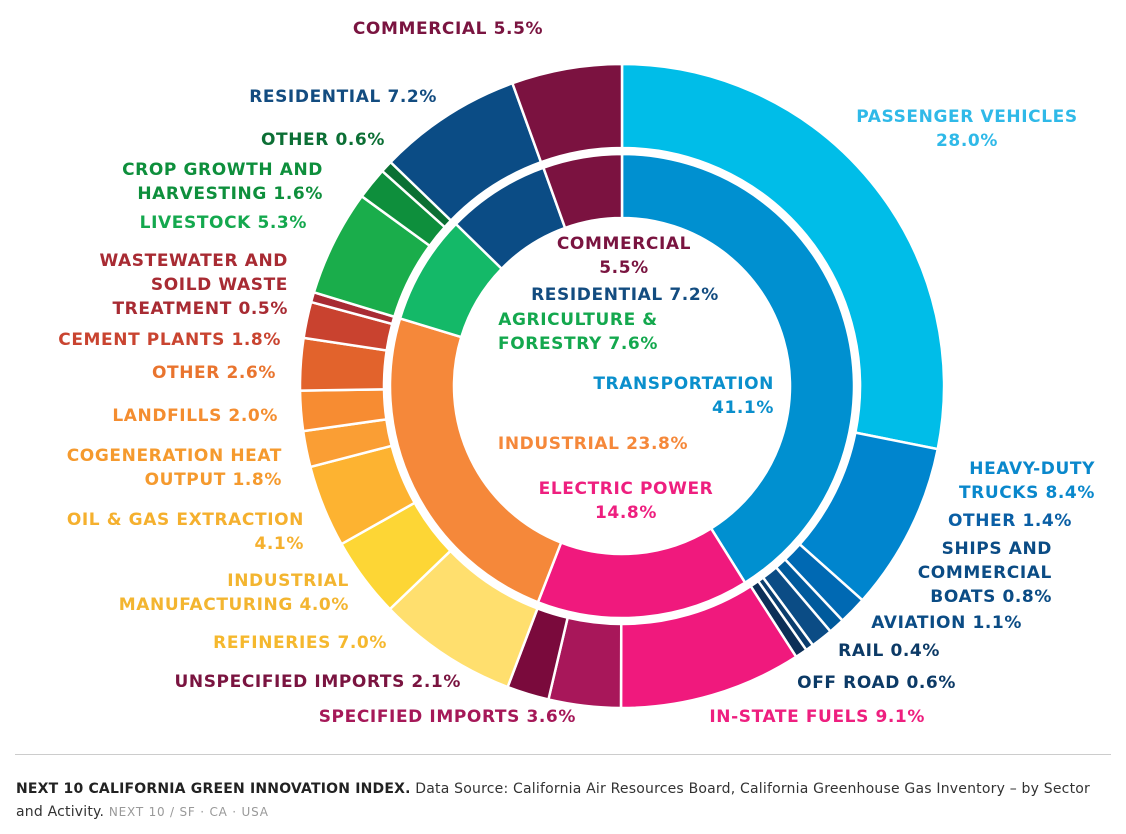 This screenshot has width=1126, height=834. What do you see at coordinates (624, 244) in the screenshot?
I see `inner-label-line: COMMERCIAL` at bounding box center [624, 244].